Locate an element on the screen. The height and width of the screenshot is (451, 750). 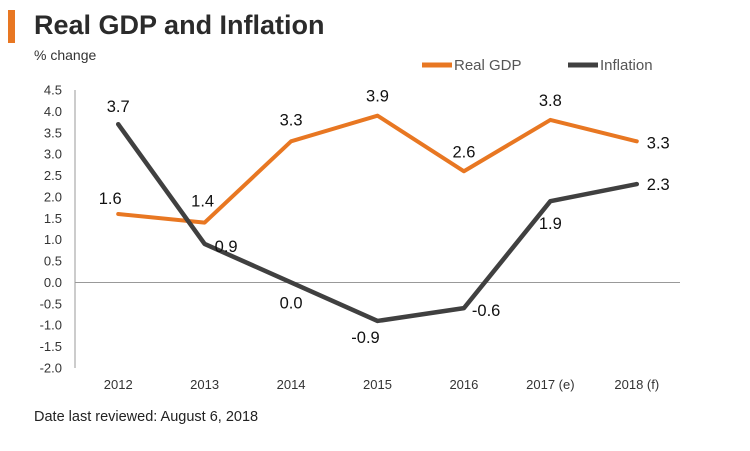
y-tick-label: 3.5 is located at coordinates (53, 132).